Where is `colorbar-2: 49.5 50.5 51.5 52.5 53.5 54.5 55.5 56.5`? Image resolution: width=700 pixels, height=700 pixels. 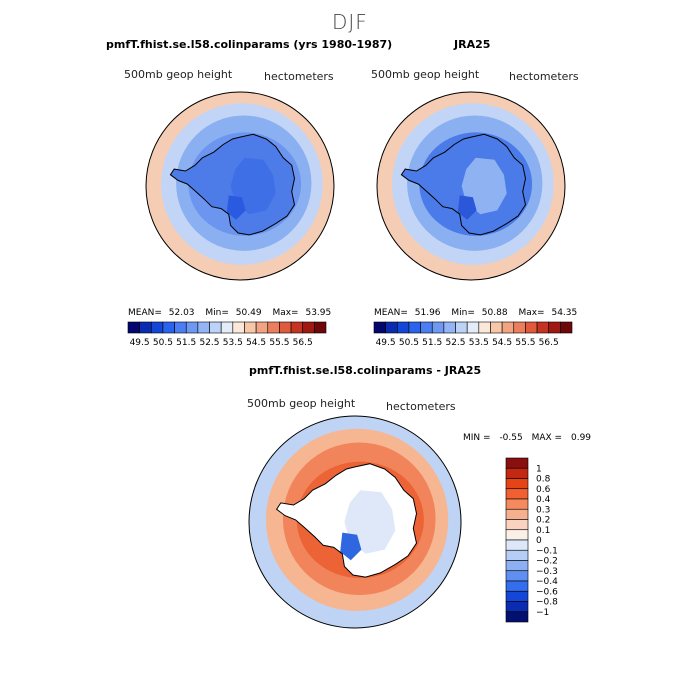
colorbar-2: 49.5 50.5 51.5 52.5 53.5 54.5 55.5 56.5 is located at coordinates (473, 334).